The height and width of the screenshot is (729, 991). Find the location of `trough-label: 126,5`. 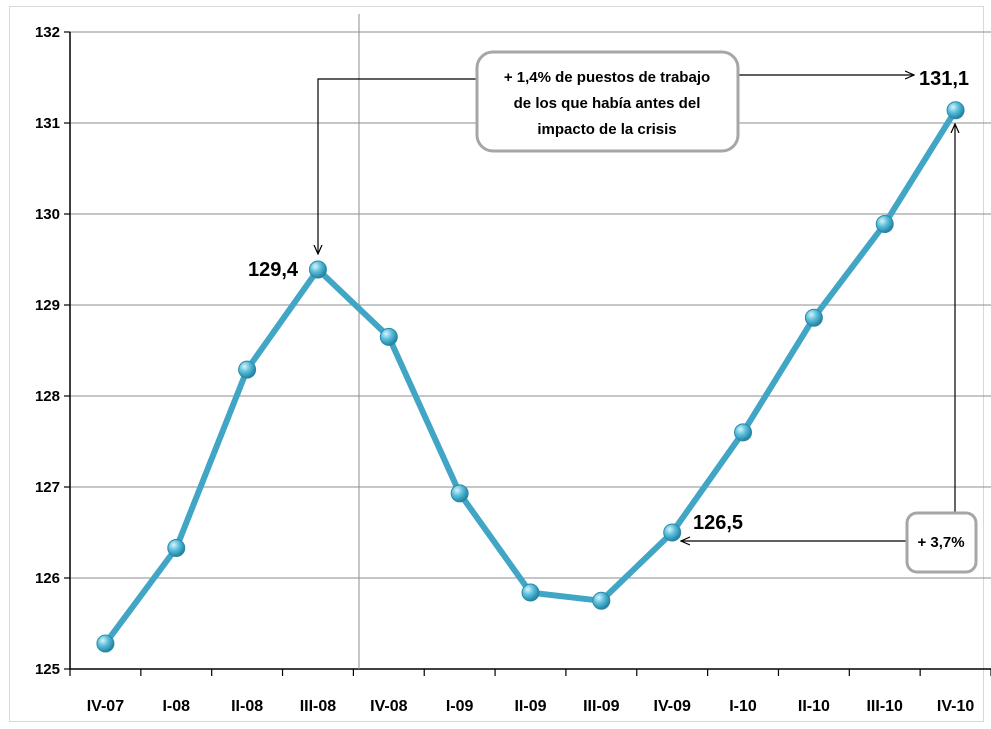

trough-label: 126,5 is located at coordinates (718, 523).